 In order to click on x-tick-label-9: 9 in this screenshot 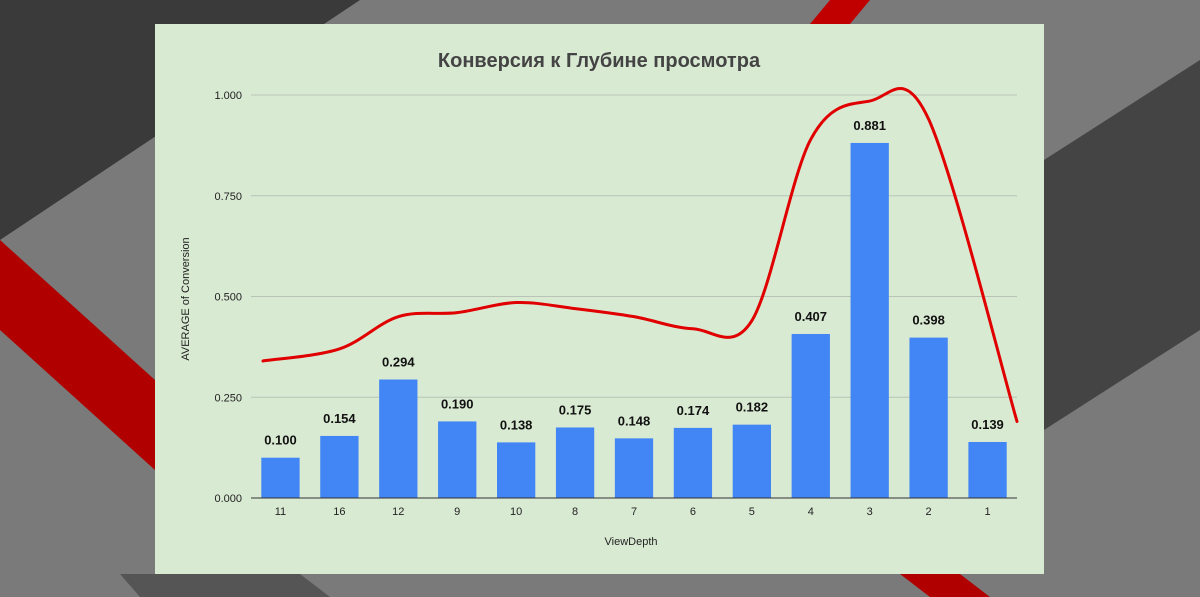, I will do `click(457, 512)`.